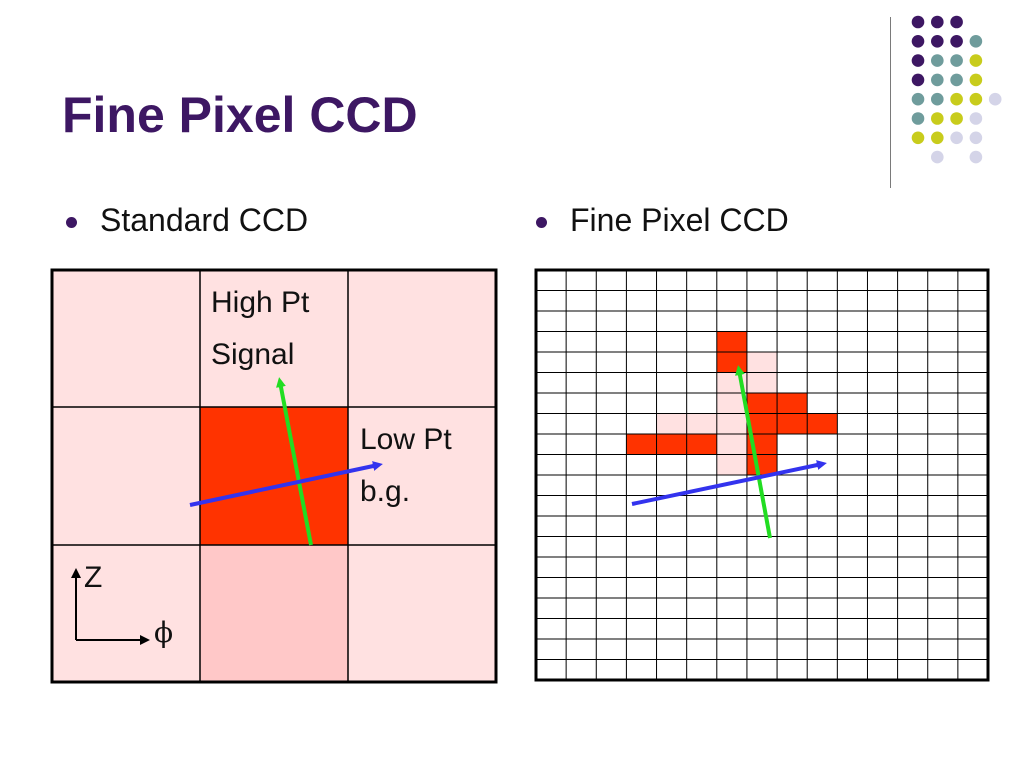 The image size is (1024, 768). Describe the element at coordinates (252, 354) in the screenshot. I see `signal-label-line2: Signal` at that location.